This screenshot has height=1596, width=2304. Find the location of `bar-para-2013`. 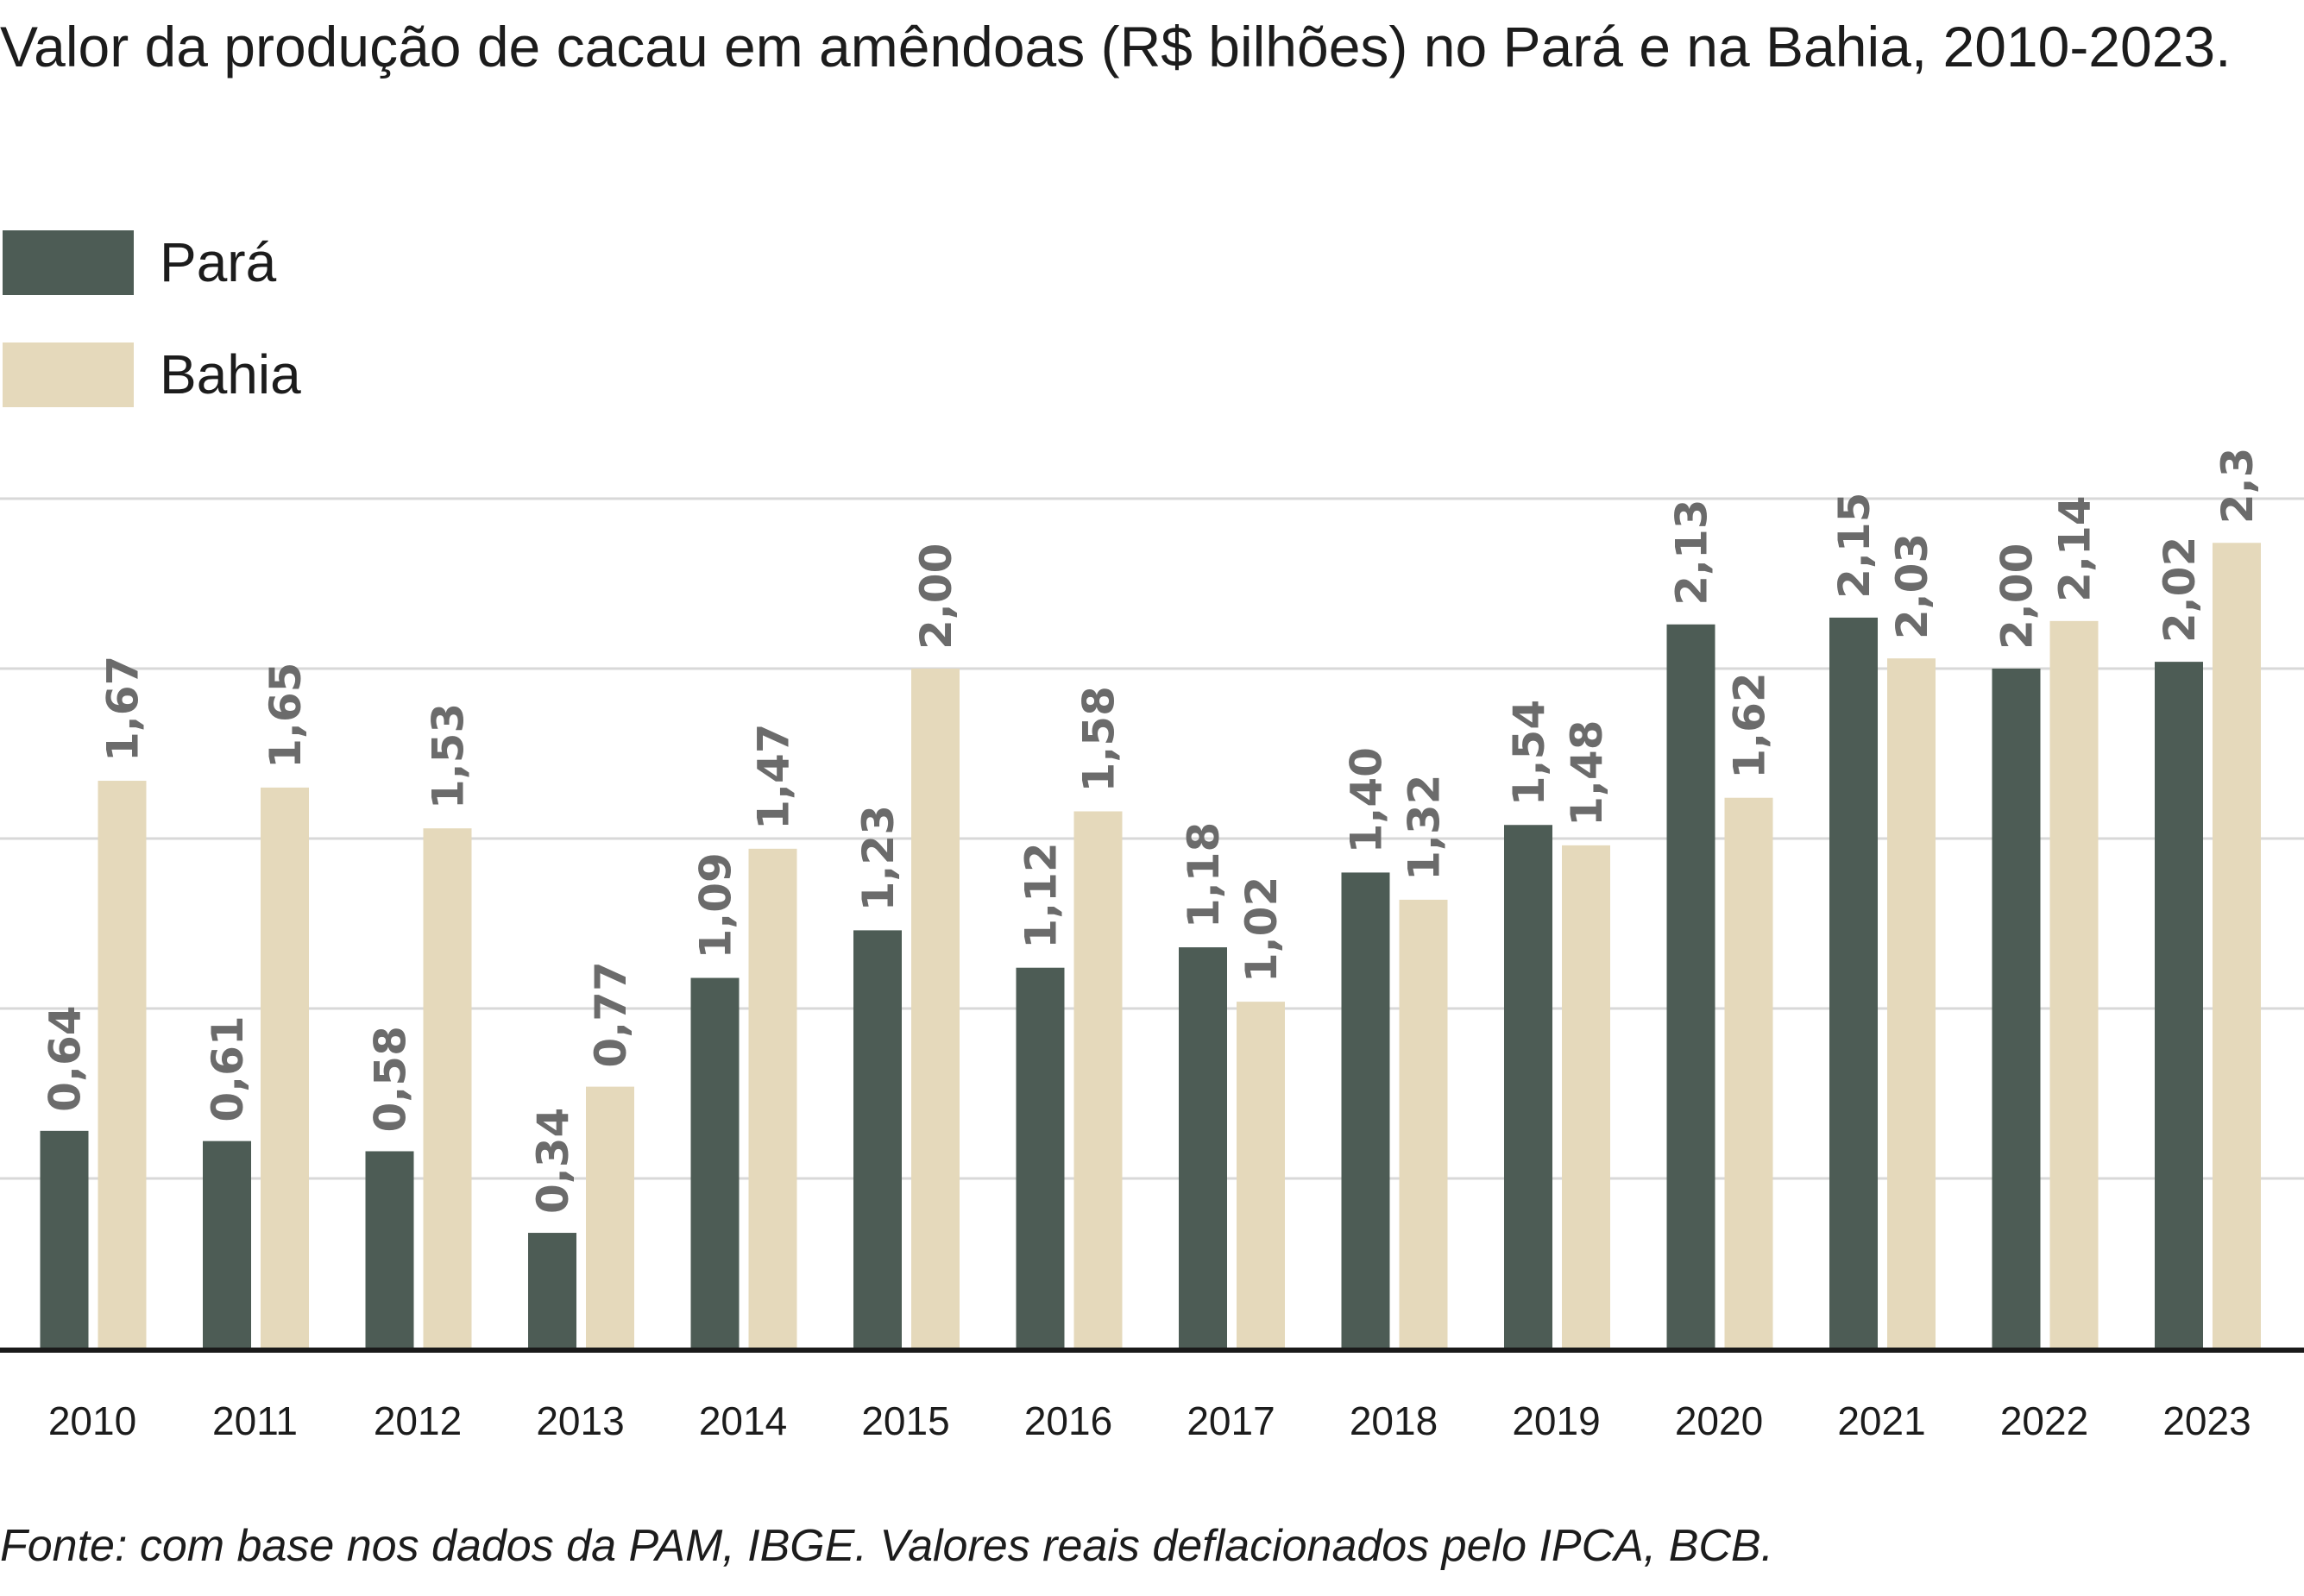

bar-para-2013 is located at coordinates (552, 1290).